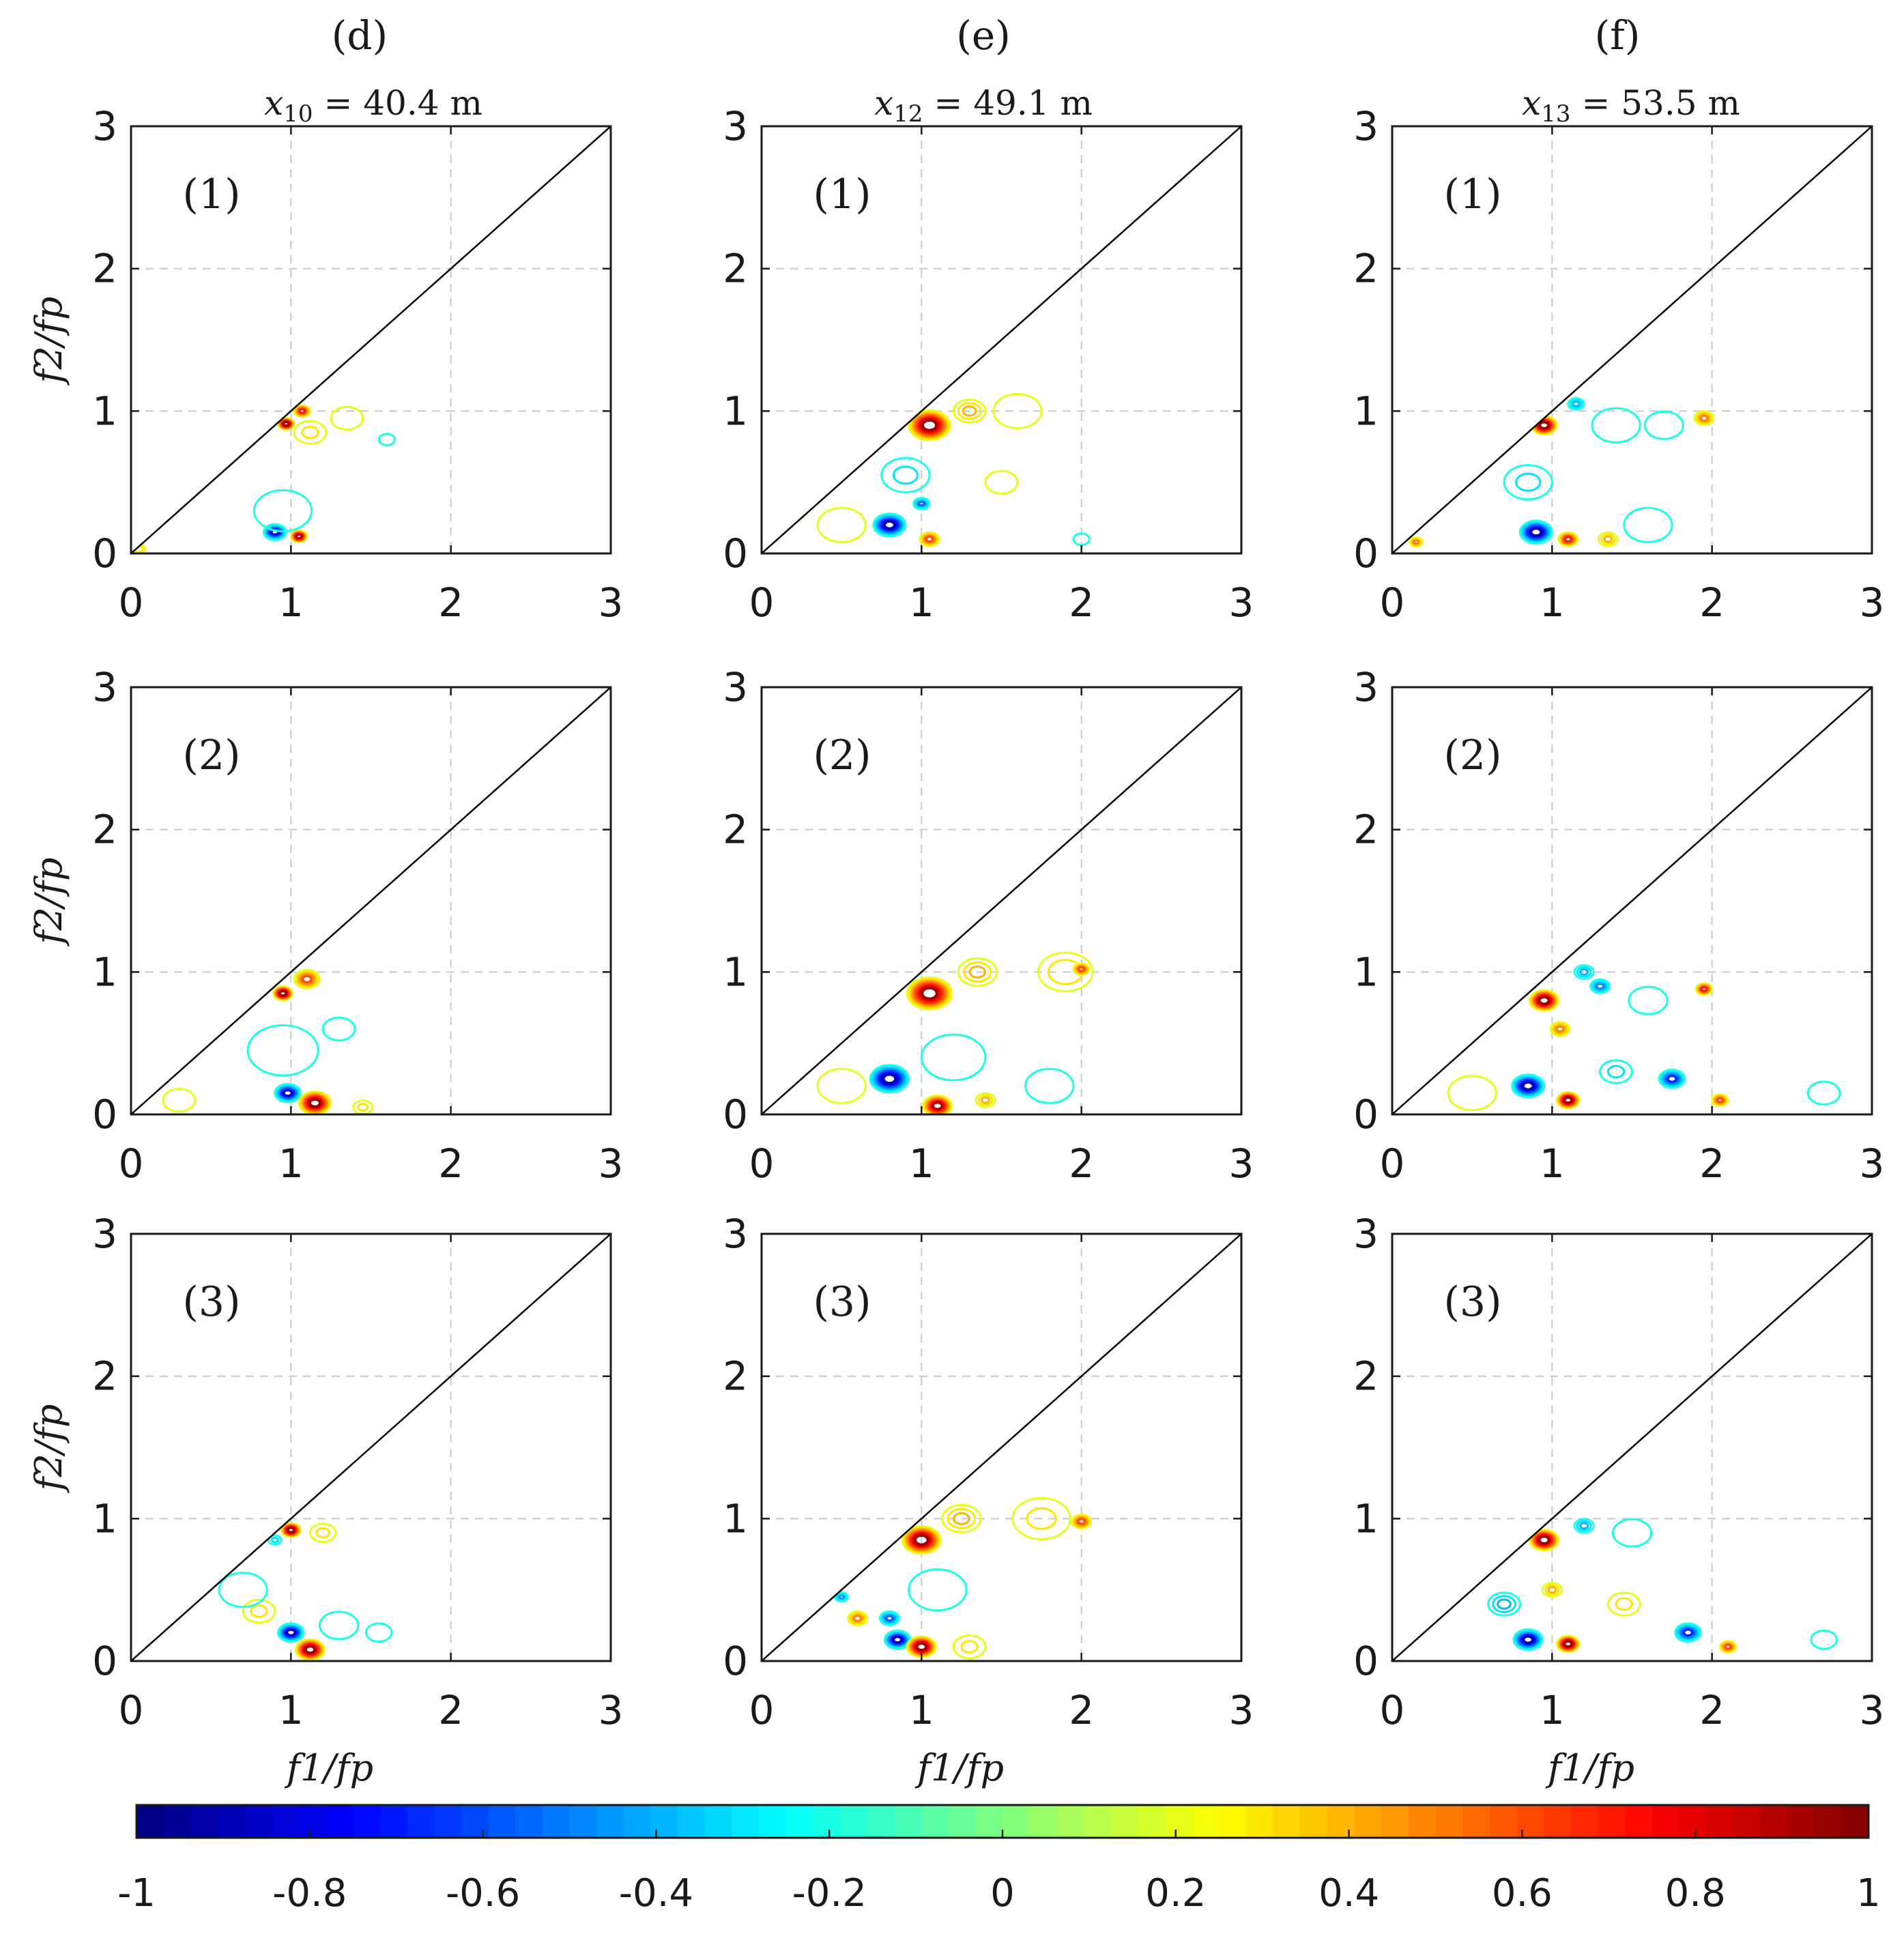  Describe the element at coordinates (842, 194) in the screenshot. I see `panel-row-label: (1)` at that location.